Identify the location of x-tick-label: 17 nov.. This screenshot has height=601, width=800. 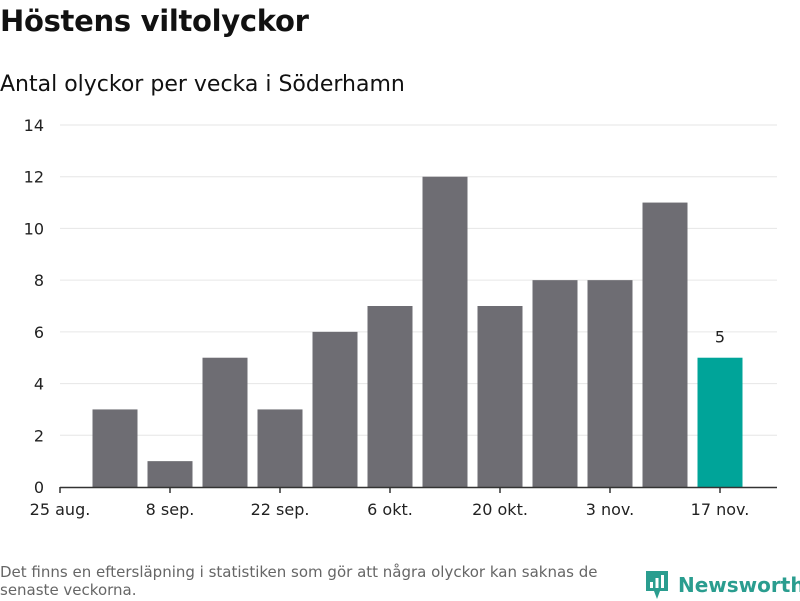
(720, 509).